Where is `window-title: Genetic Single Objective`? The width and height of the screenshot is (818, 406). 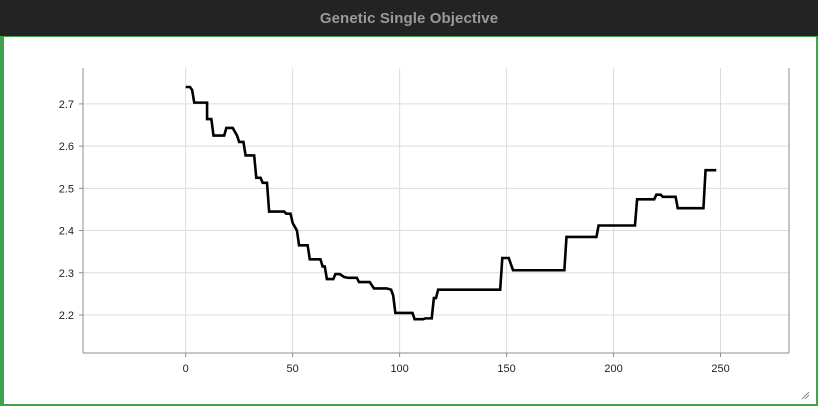
window-title: Genetic Single Objective is located at coordinates (409, 18).